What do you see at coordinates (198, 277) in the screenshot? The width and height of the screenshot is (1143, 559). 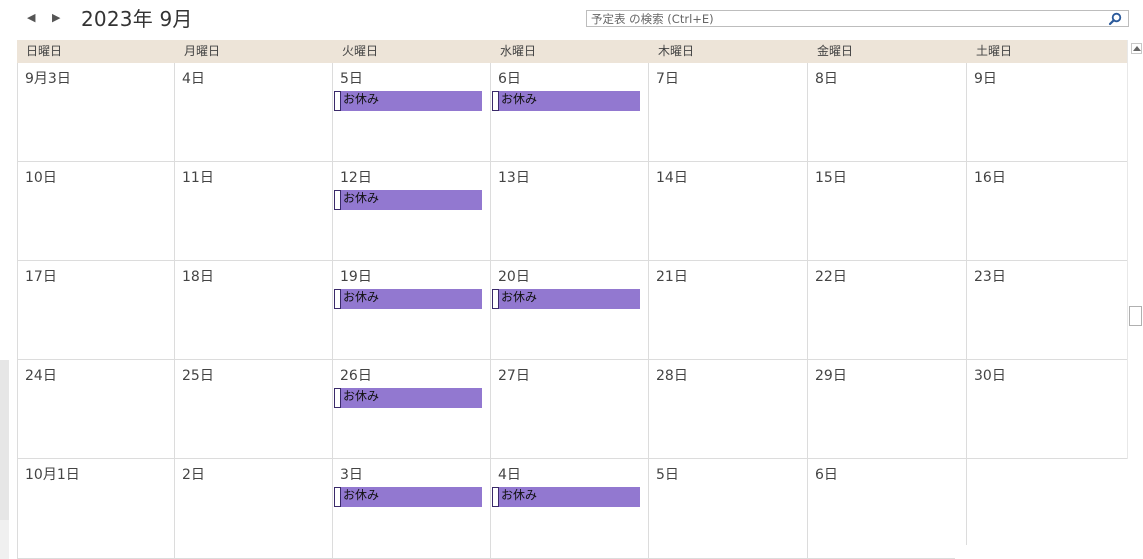 I see `day-number: 18日` at bounding box center [198, 277].